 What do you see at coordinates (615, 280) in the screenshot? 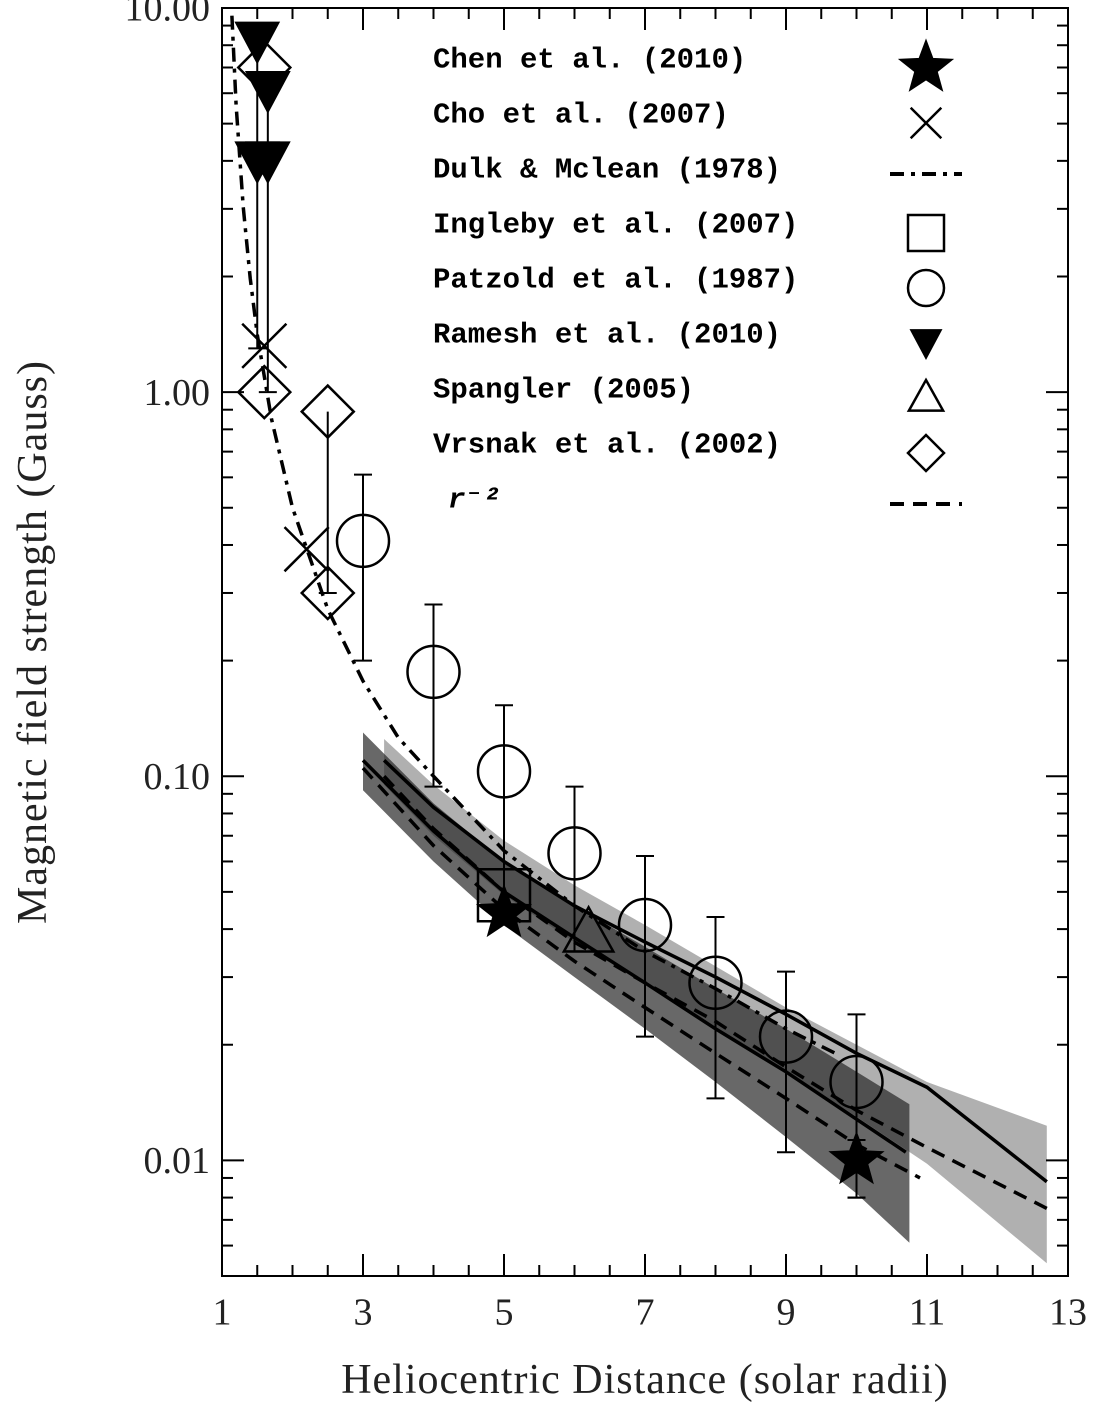
I see `legend-label: Patzold et al. (1987)` at bounding box center [615, 280].